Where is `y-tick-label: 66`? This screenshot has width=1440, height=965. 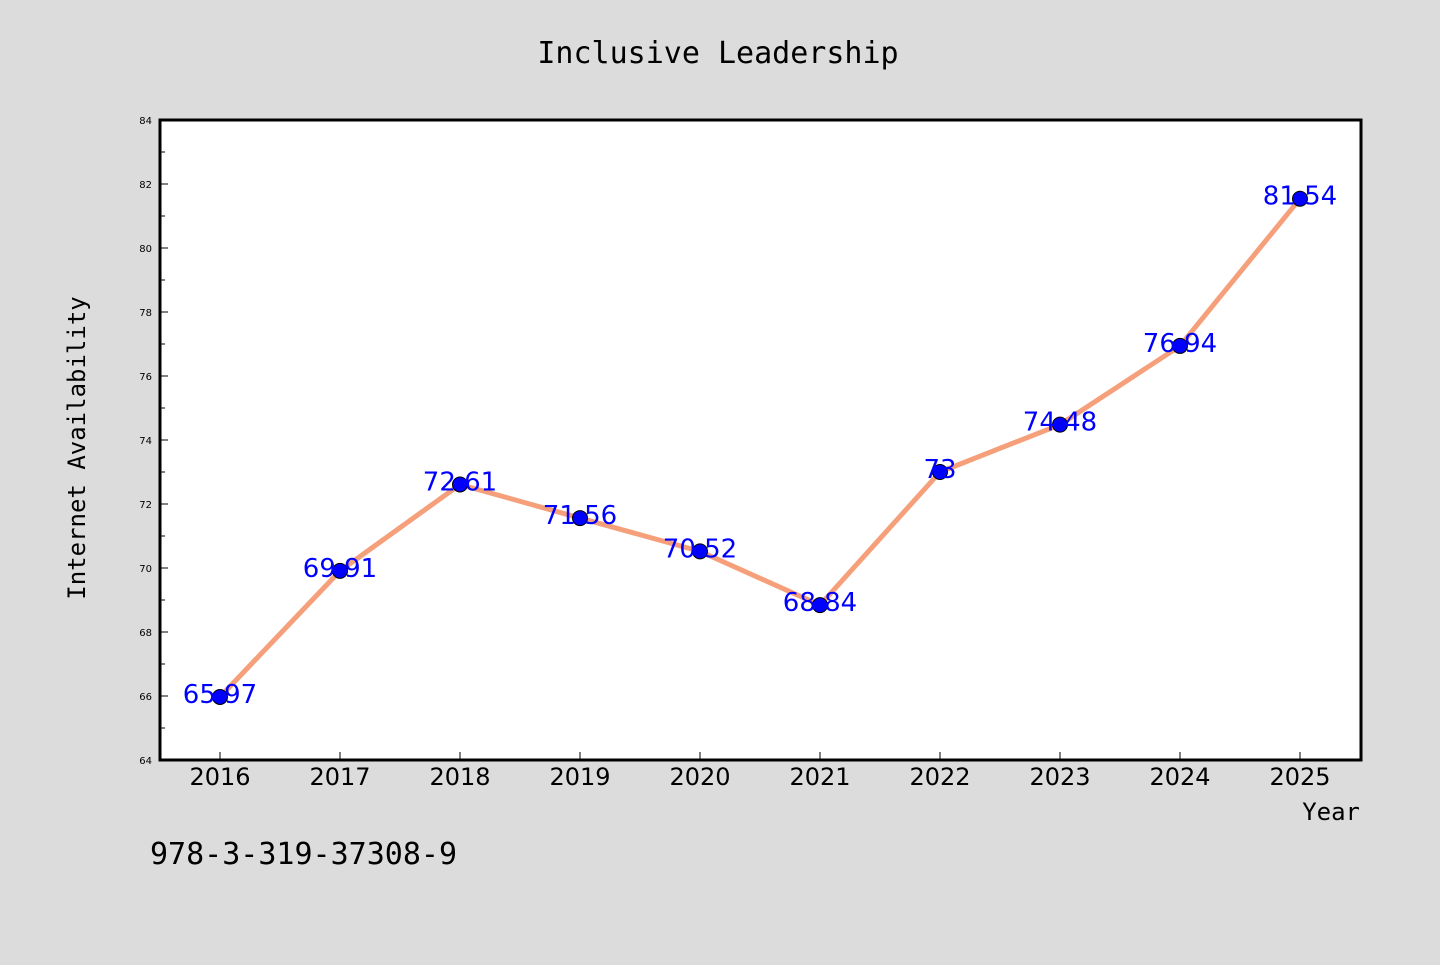
y-tick-label: 66 is located at coordinates (145, 697).